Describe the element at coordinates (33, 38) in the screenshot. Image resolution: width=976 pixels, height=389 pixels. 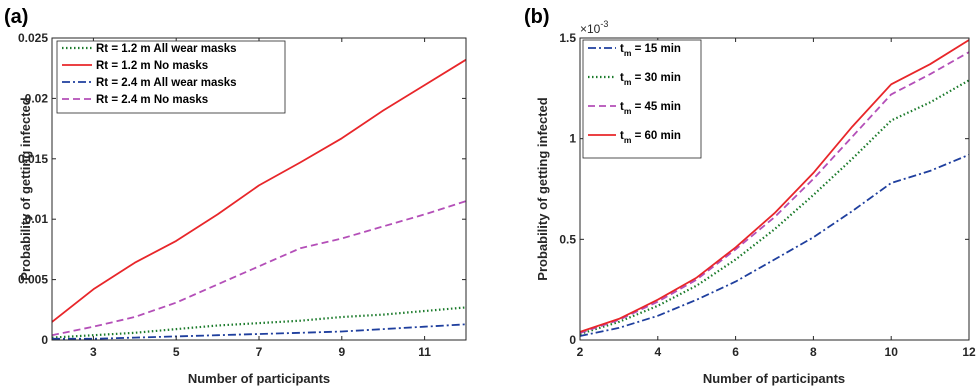
I see `y-tick-label: 0.025` at that location.